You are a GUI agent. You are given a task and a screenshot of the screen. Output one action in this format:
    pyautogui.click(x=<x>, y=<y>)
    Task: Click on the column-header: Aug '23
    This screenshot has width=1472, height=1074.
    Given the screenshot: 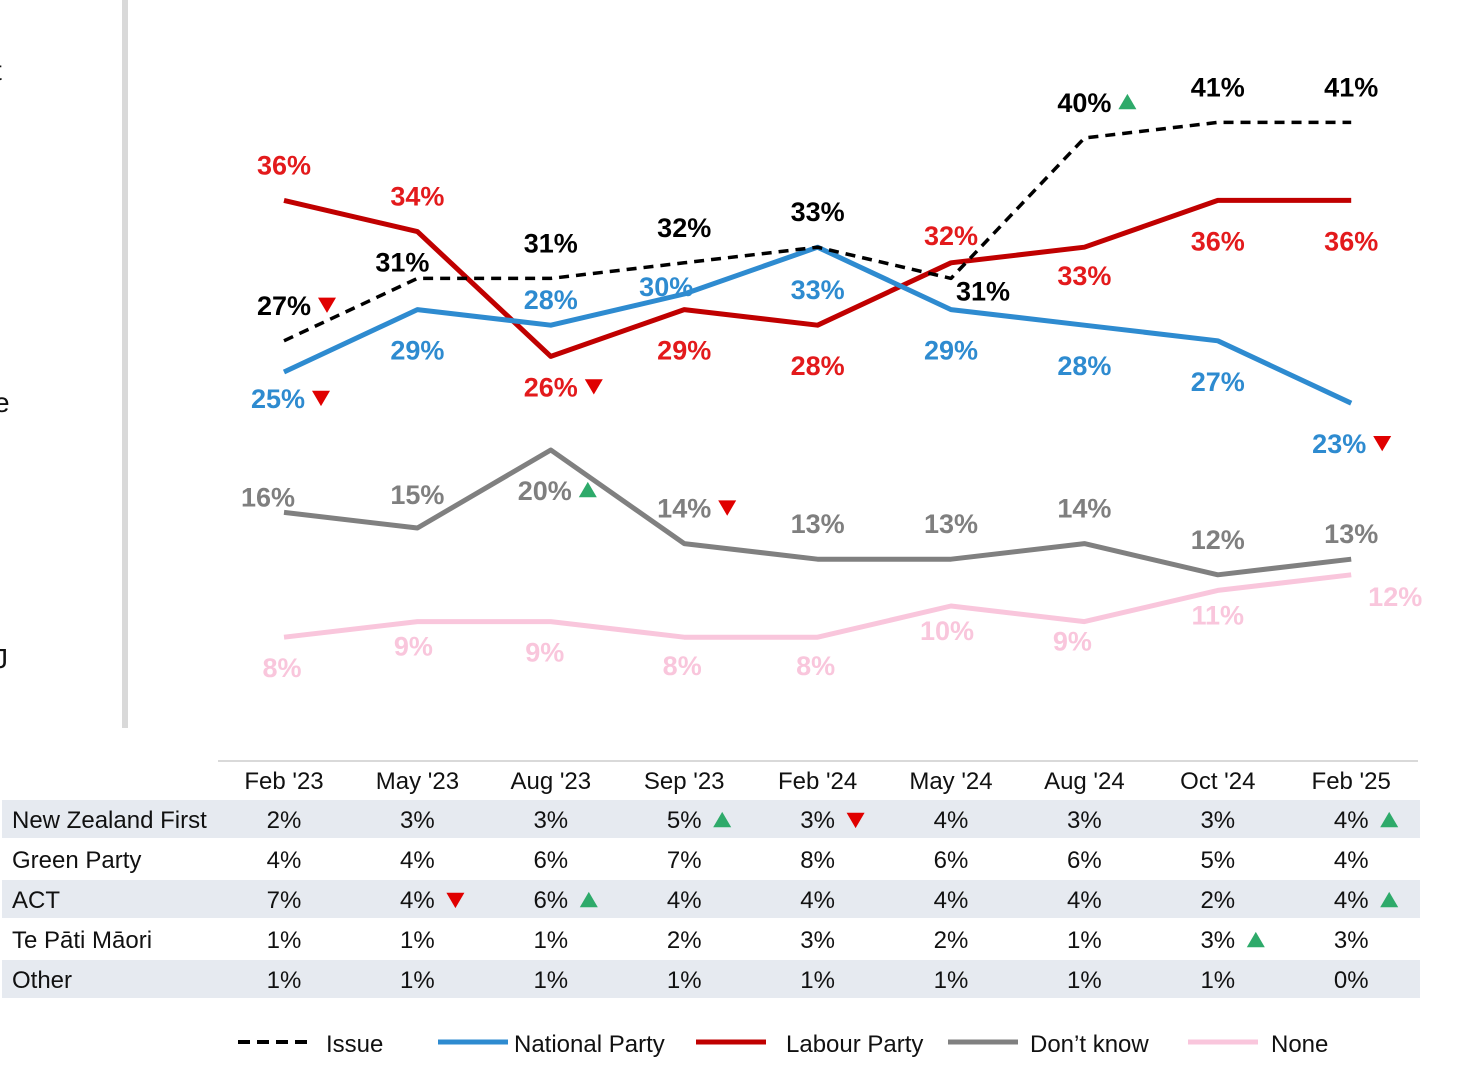 What is the action you would take?
    pyautogui.click(x=550, y=781)
    